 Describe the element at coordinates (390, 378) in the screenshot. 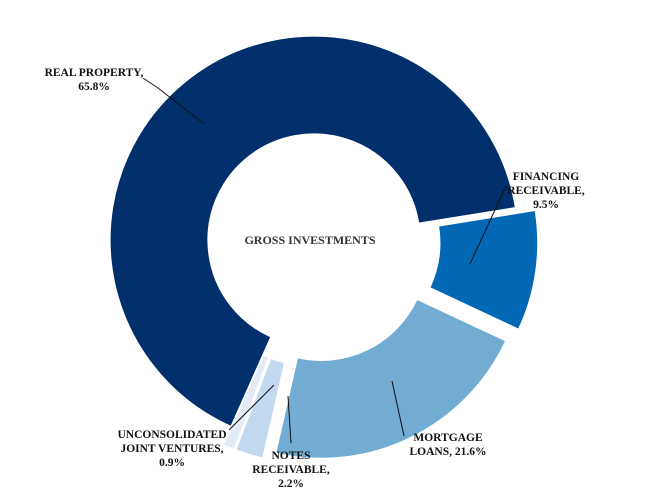

I see `slice-mortgage-loans` at that location.